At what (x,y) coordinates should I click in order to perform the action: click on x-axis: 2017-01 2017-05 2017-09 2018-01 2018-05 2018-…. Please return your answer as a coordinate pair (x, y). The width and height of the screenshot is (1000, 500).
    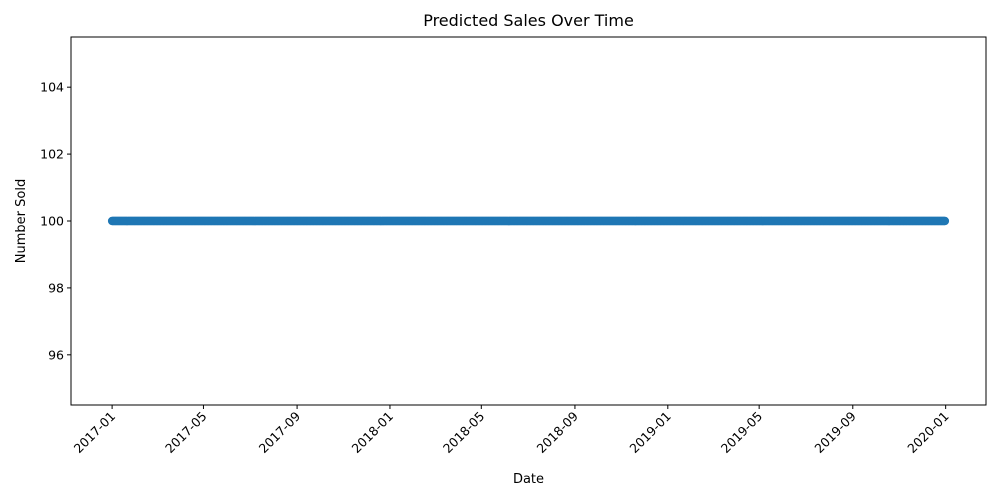
    Looking at the image, I should click on (511, 430).